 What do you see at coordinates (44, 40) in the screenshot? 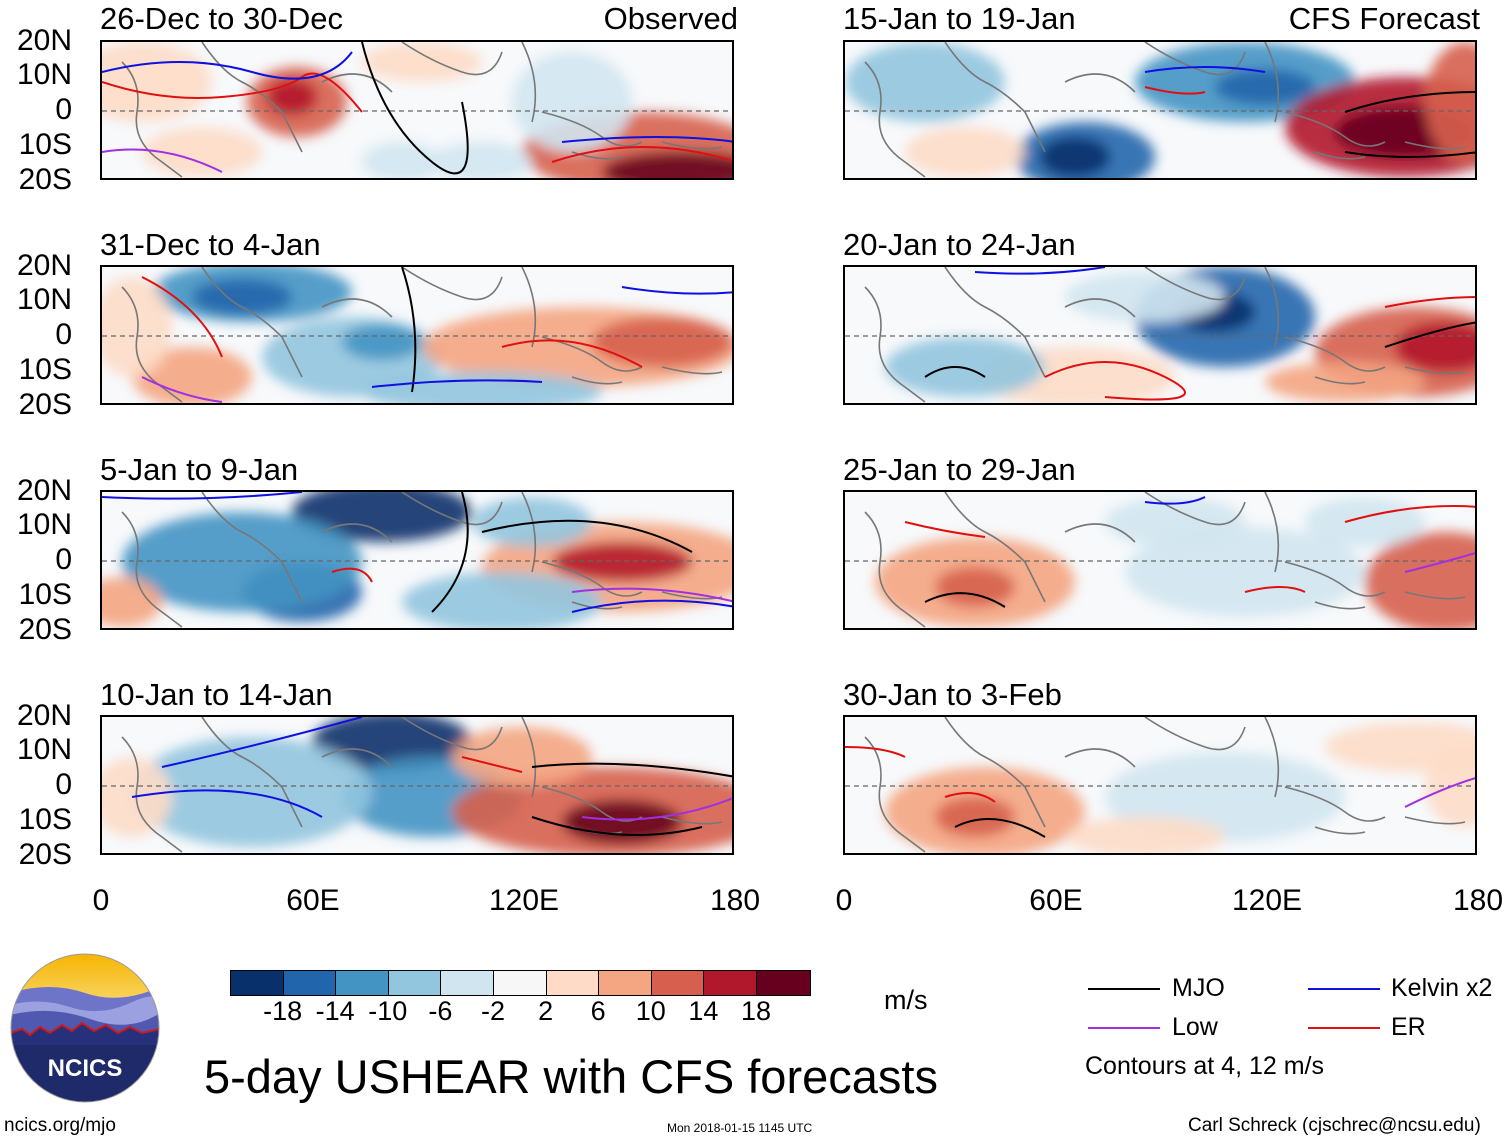
I see `y-tick-1-20n: 20N` at bounding box center [44, 40].